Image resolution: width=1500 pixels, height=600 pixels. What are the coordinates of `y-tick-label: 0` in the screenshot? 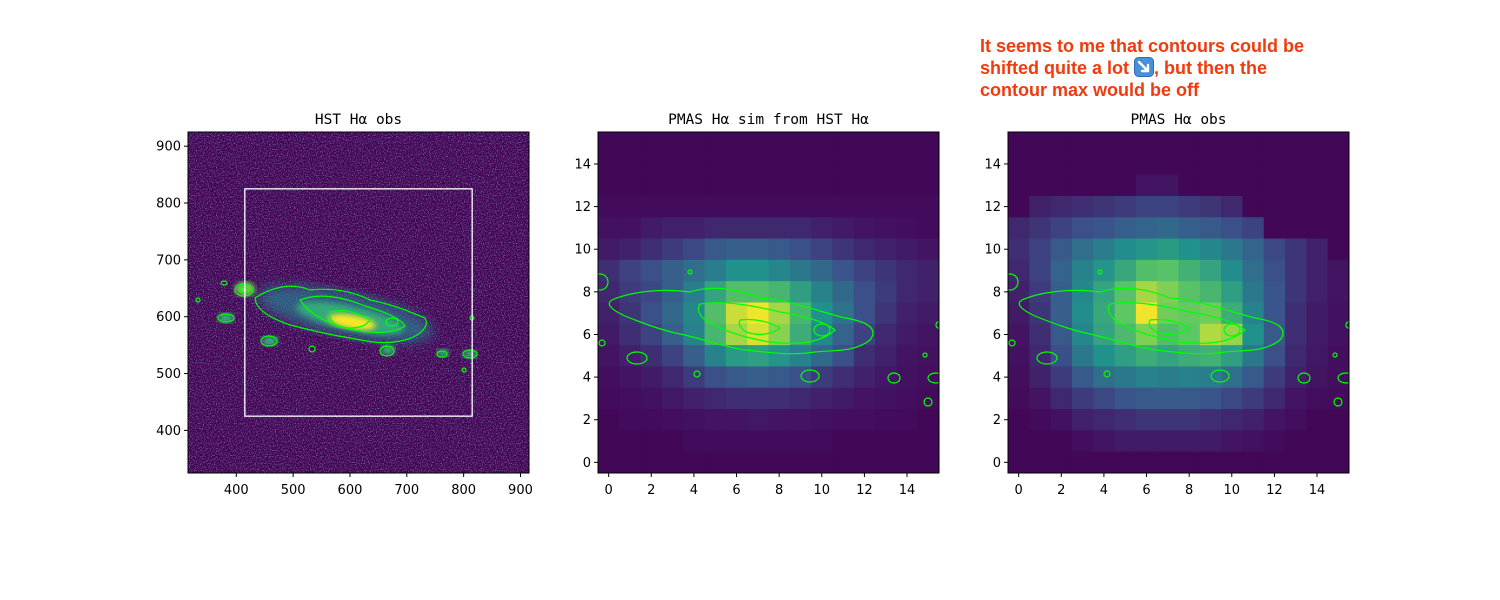 It's located at (587, 463).